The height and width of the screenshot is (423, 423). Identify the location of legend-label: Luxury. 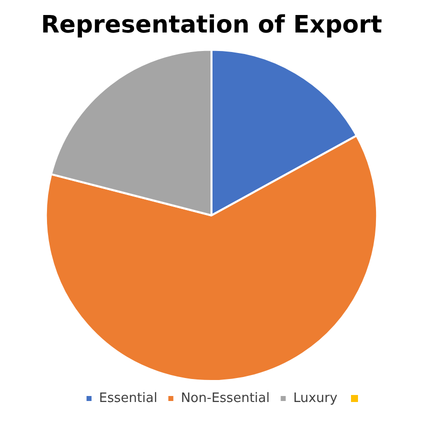
(315, 398).